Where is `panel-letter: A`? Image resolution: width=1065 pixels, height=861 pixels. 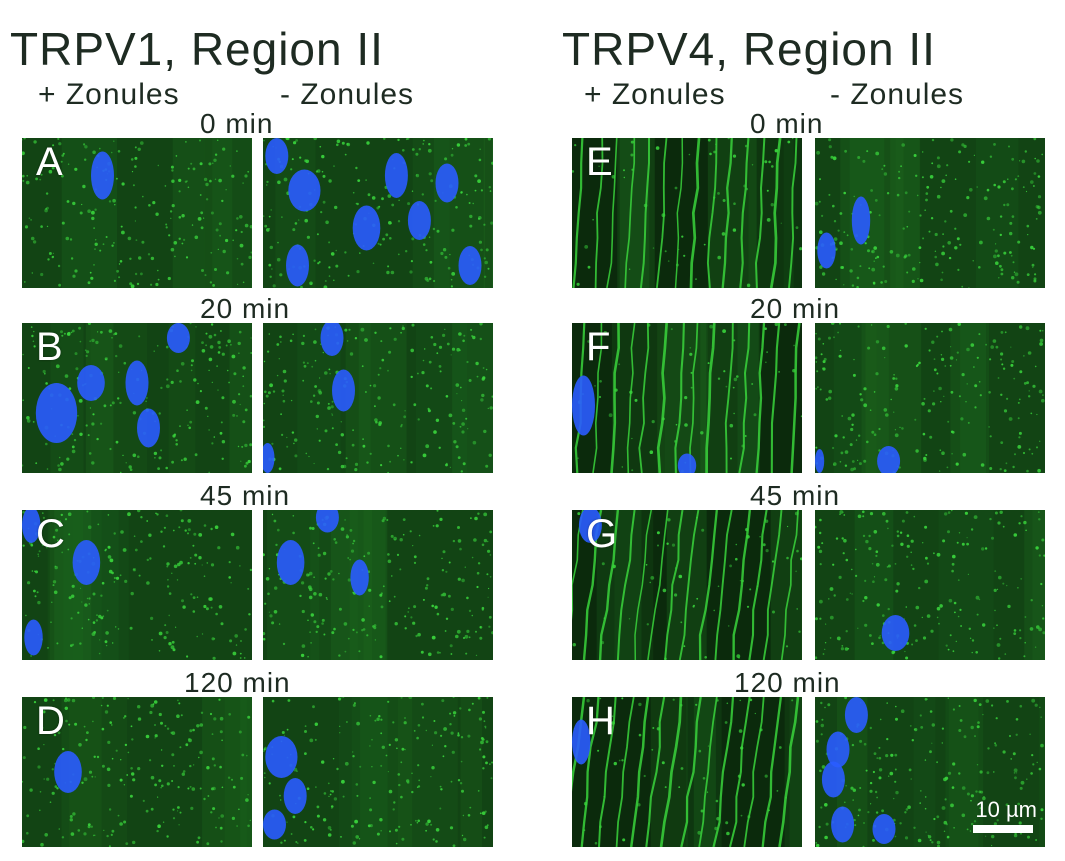 panel-letter: A is located at coordinates (49, 162).